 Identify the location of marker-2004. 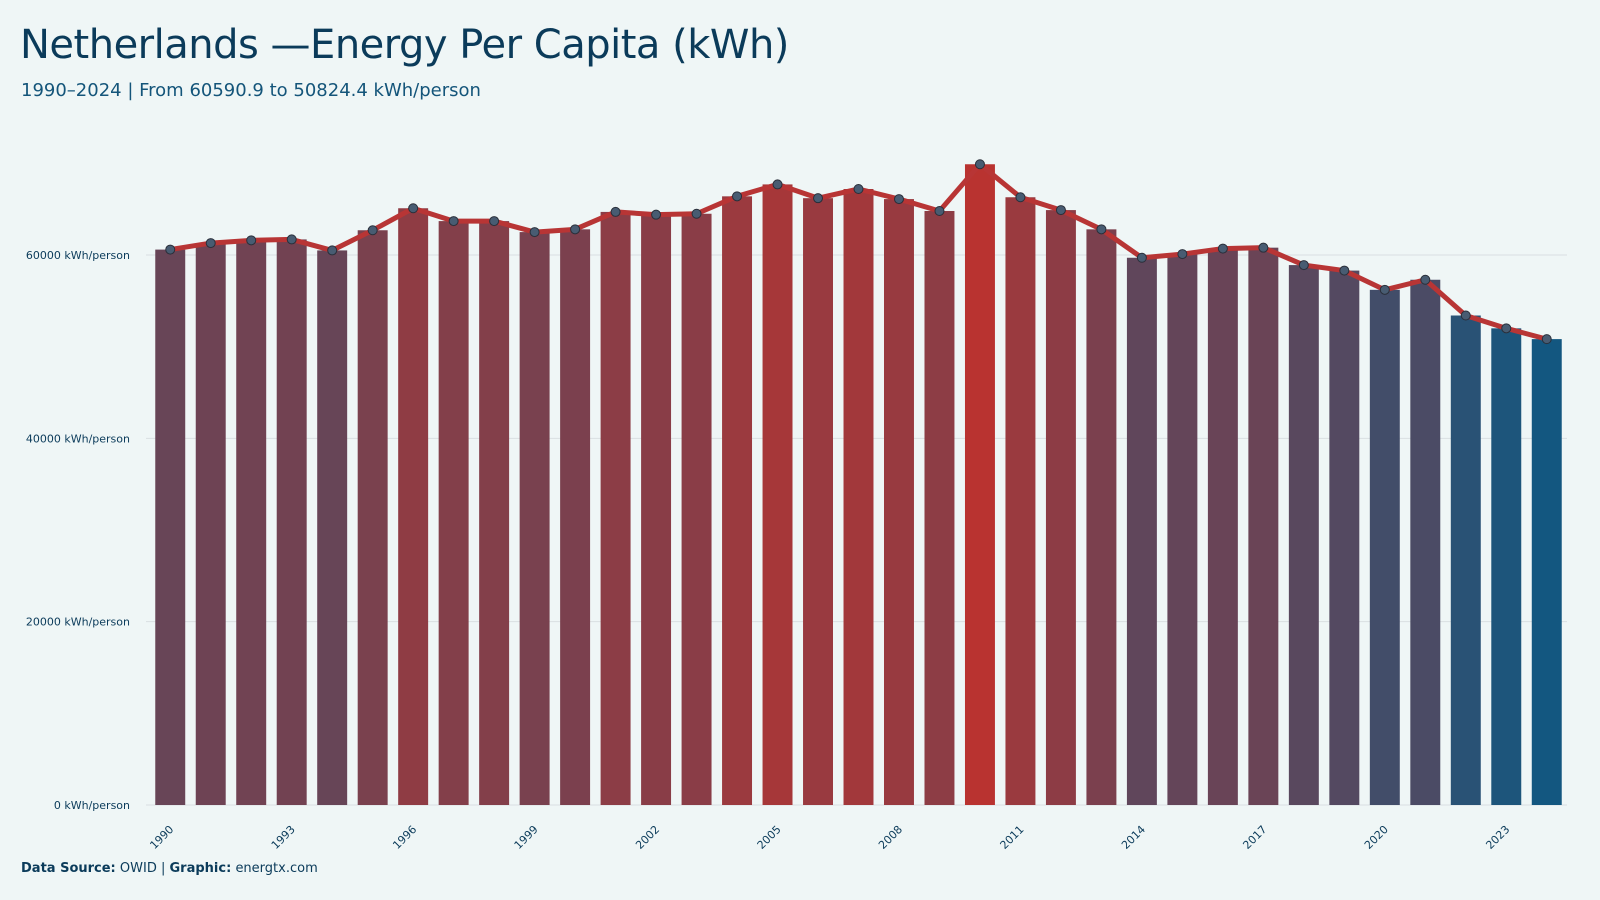
(737, 196).